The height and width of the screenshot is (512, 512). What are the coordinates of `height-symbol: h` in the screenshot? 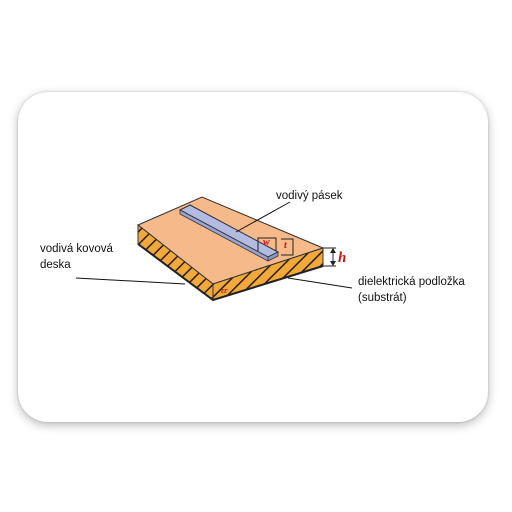 It's located at (342, 258).